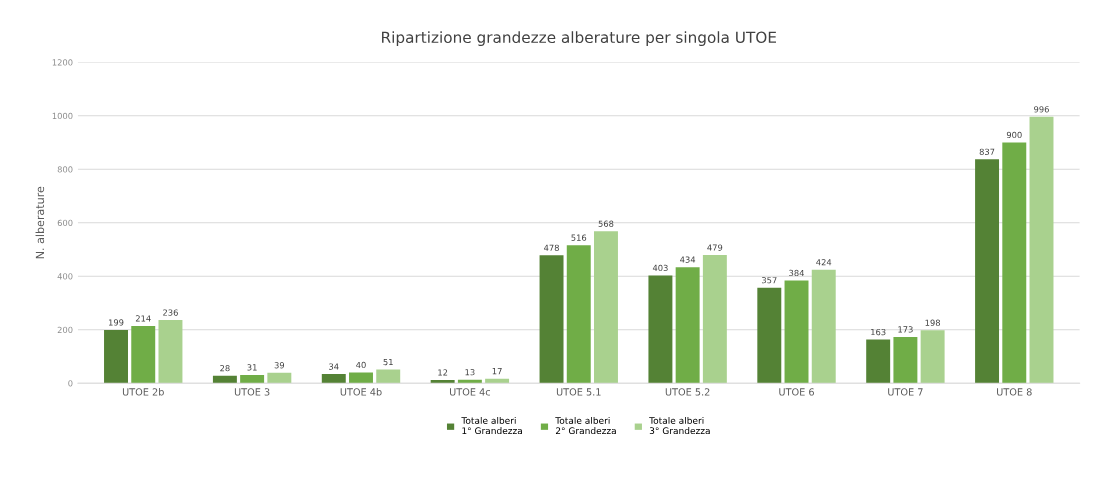  What do you see at coordinates (62, 116) in the screenshot?
I see `y-tick-label: 1000` at bounding box center [62, 116].